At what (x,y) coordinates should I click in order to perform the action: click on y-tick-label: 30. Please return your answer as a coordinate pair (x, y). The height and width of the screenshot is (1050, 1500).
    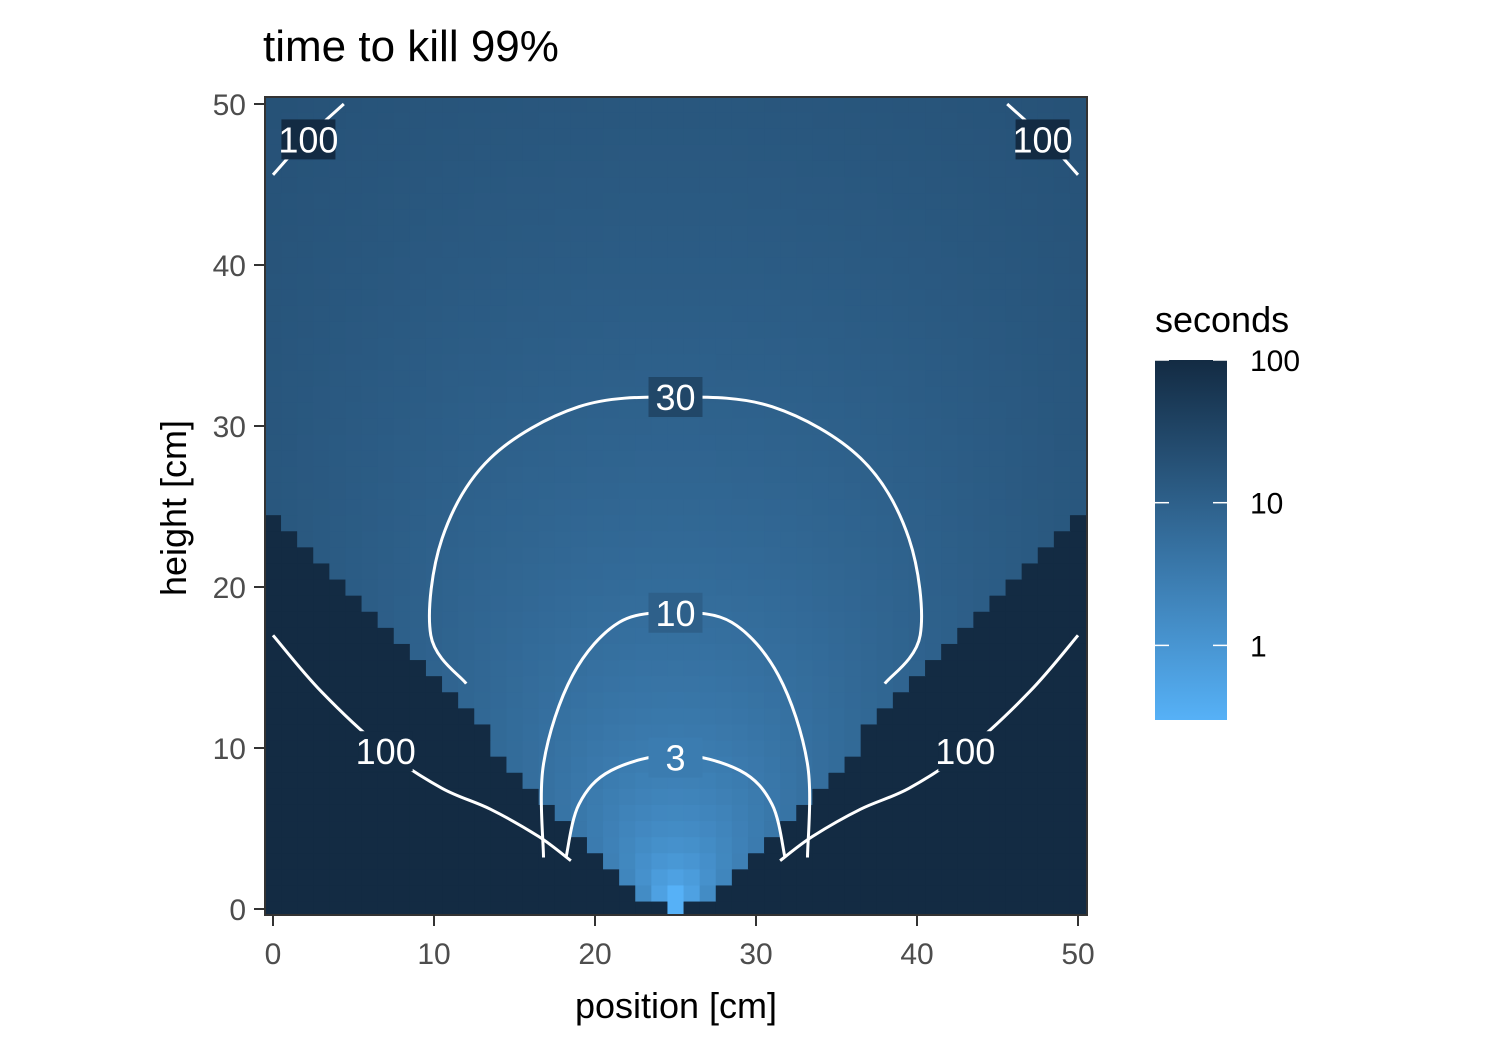
    Looking at the image, I should click on (229, 427).